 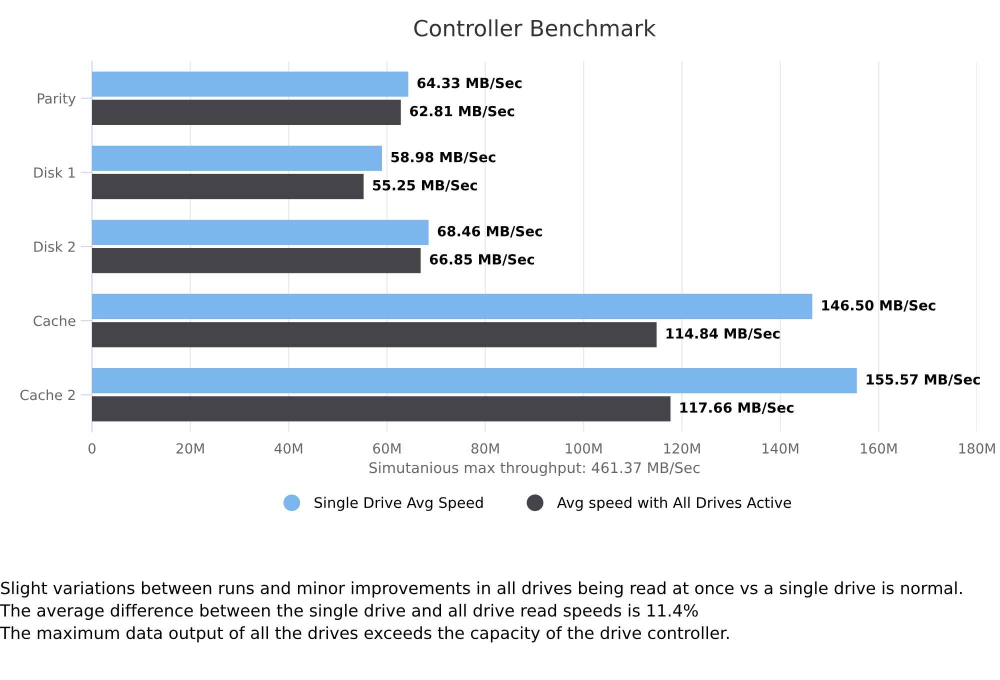 What do you see at coordinates (682, 448) in the screenshot?
I see `x-tick-label: 120M` at bounding box center [682, 448].